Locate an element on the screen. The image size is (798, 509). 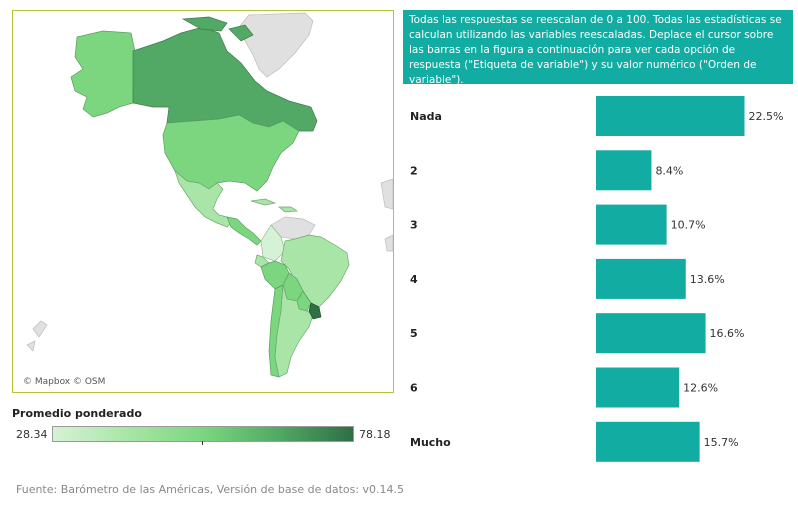
map-region-uruguay is located at coordinates (315, 311).